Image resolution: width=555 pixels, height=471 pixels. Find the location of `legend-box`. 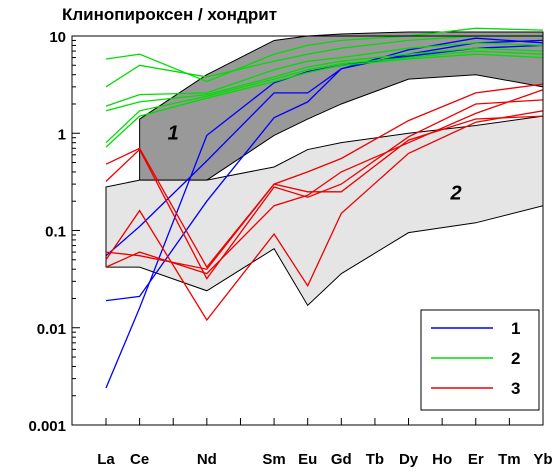

legend-box is located at coordinates (480, 360).